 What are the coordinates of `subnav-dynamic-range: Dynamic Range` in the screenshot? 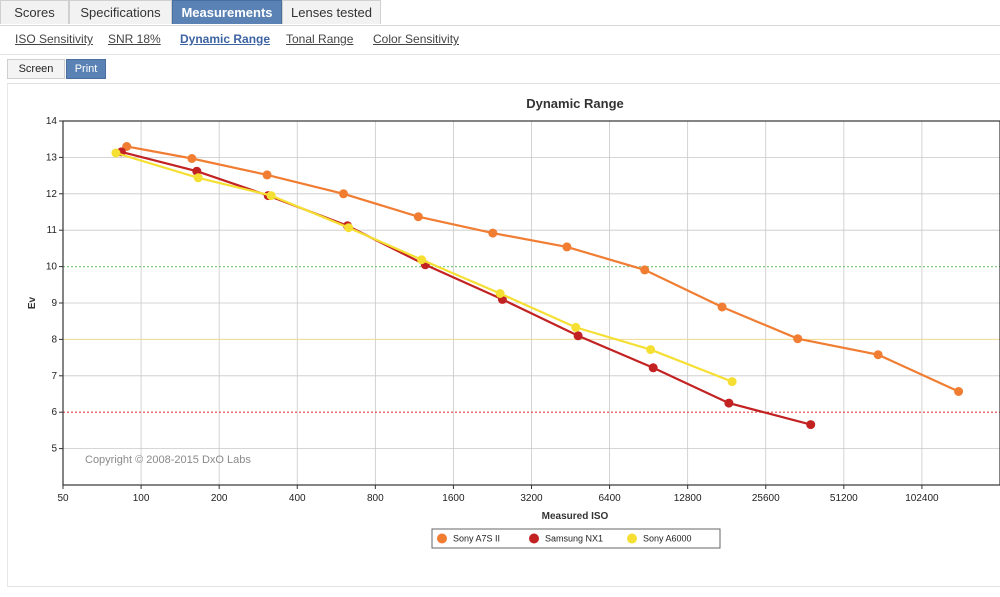 It's located at (225, 39).